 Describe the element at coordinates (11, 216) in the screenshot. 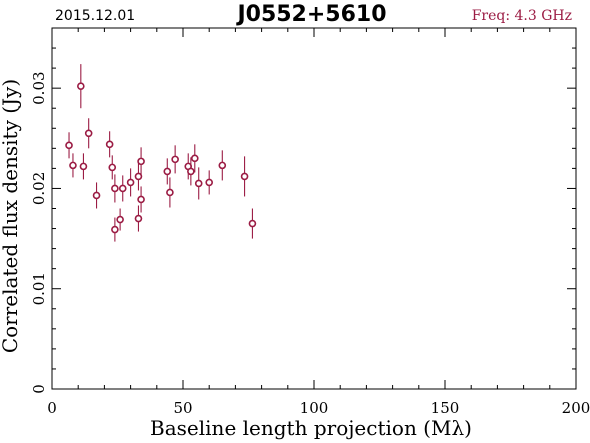

I see `y-axis-label: Correlated flux density (Jy)` at that location.